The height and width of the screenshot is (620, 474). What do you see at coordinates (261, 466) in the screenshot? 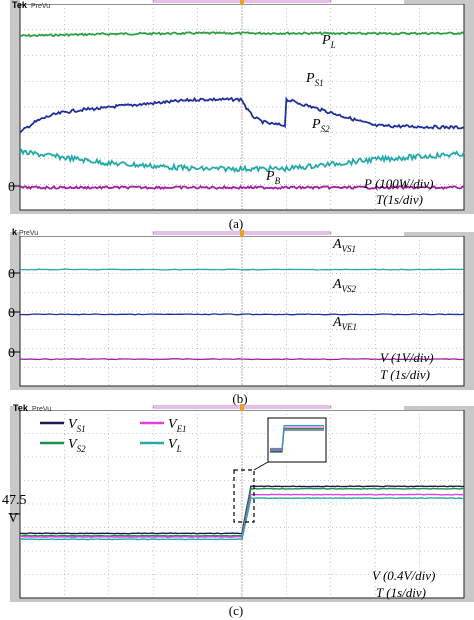
I see `zoom-connector` at bounding box center [261, 466].